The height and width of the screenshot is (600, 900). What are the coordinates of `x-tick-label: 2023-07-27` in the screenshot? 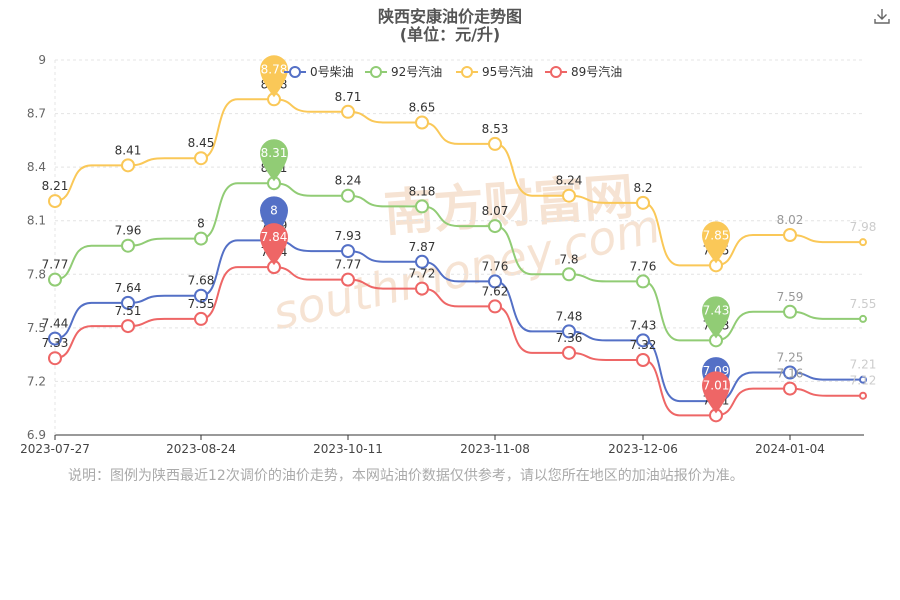 It's located at (55, 449).